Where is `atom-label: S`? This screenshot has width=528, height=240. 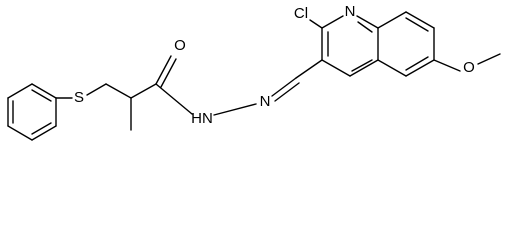 atom-label: S is located at coordinates (79, 97).